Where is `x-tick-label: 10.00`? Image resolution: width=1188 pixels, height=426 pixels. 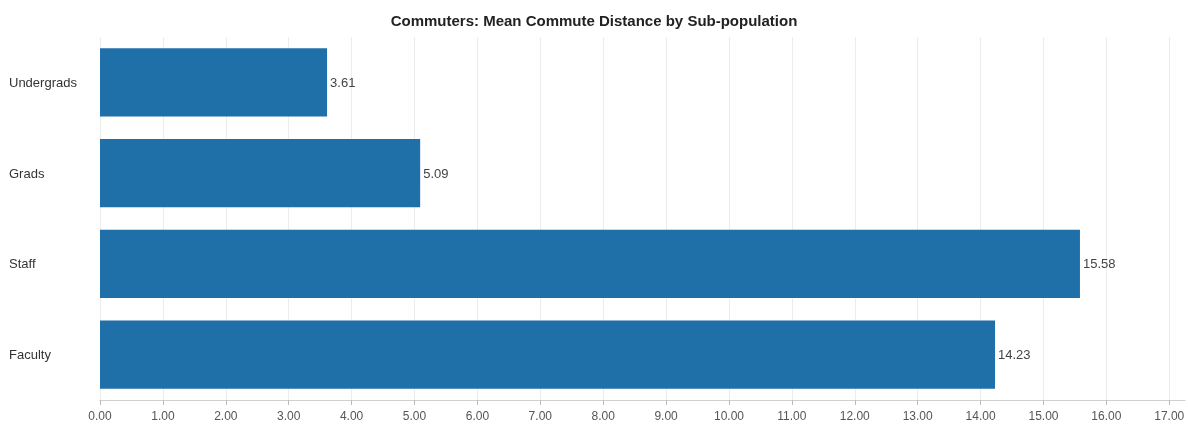 x-tick-label: 10.00 is located at coordinates (729, 416).